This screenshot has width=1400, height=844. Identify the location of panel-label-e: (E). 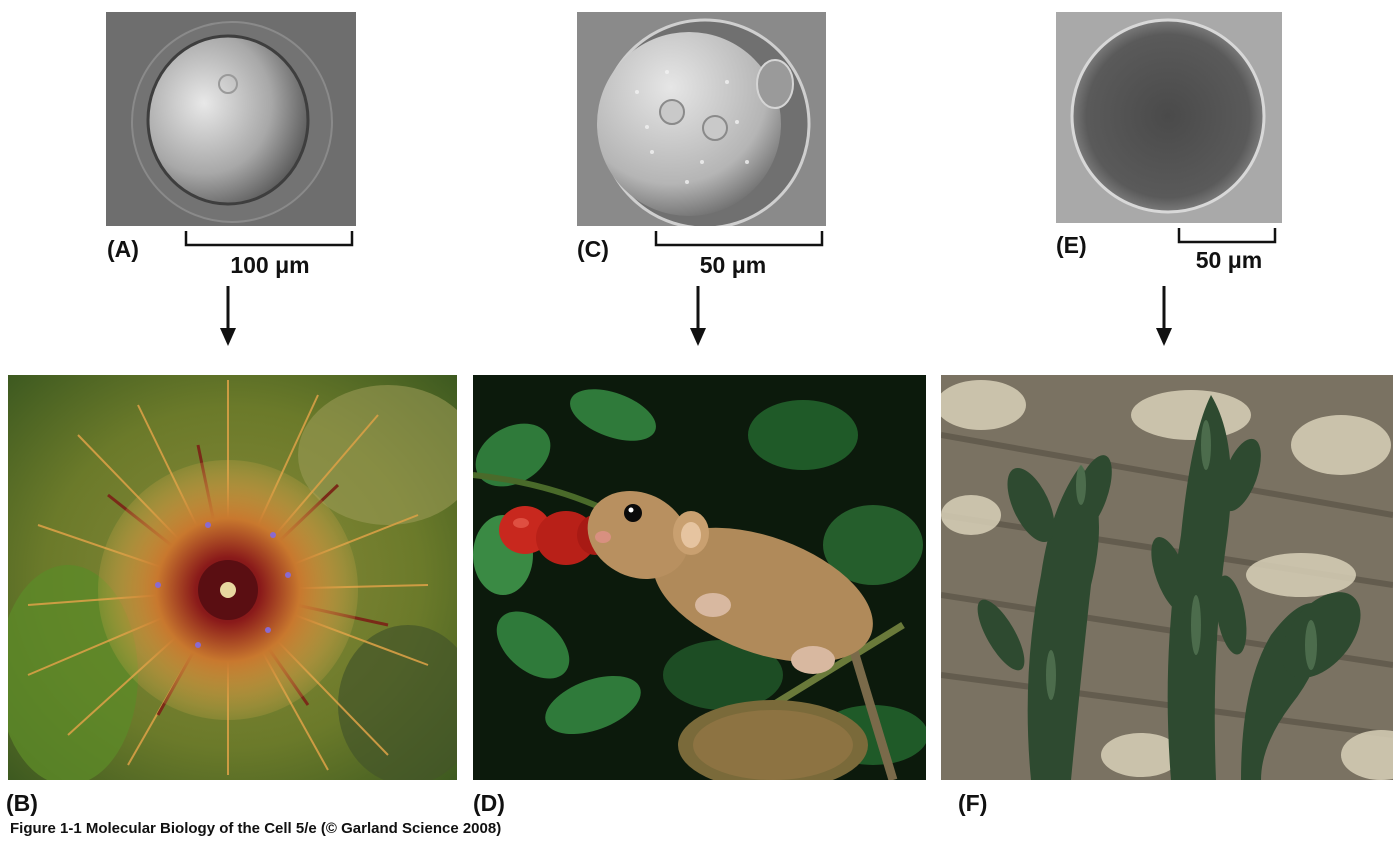
(1071, 245).